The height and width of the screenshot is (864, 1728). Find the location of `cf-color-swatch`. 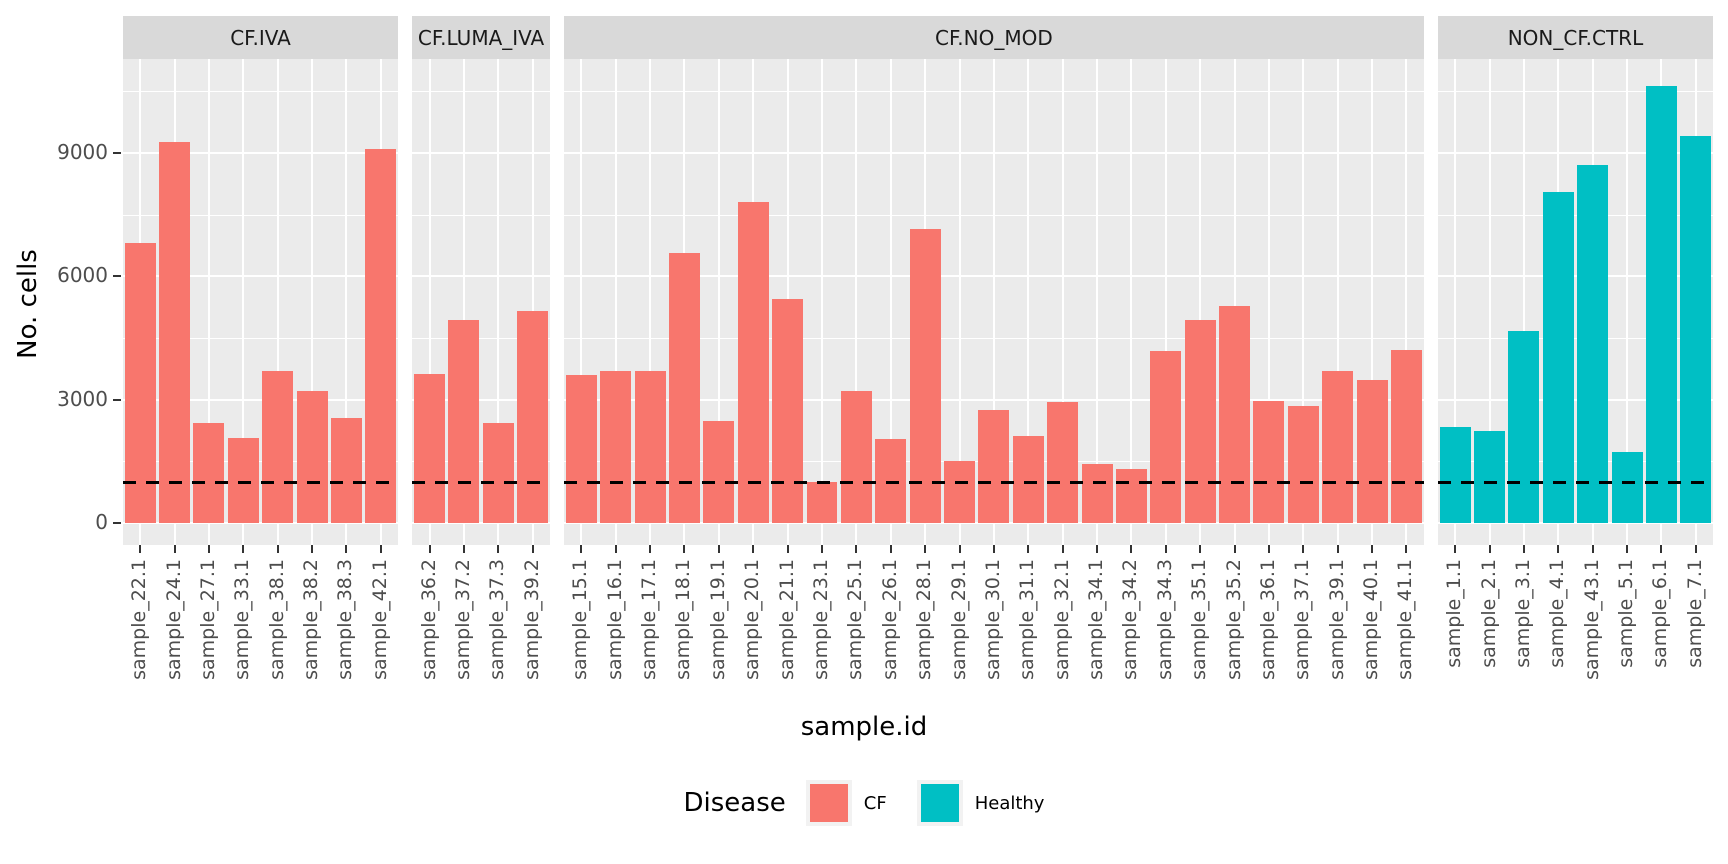

cf-color-swatch is located at coordinates (828, 803).